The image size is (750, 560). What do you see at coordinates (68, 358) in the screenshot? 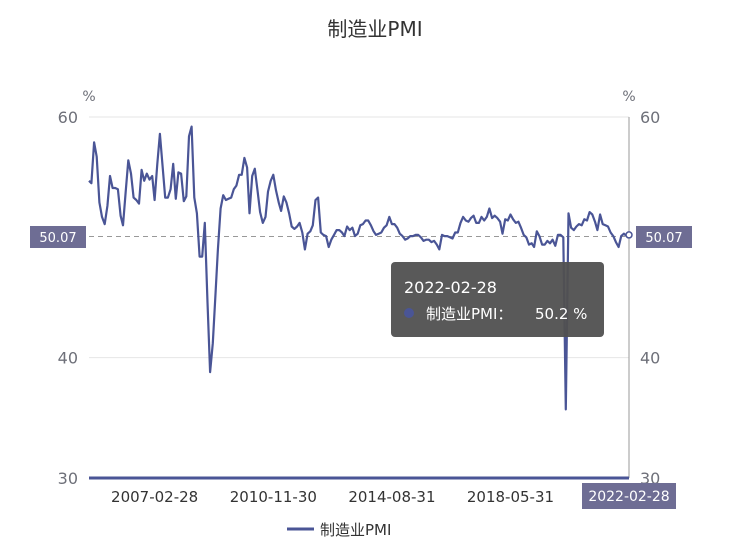
I see `y-tick-label-left: 40` at bounding box center [68, 358].